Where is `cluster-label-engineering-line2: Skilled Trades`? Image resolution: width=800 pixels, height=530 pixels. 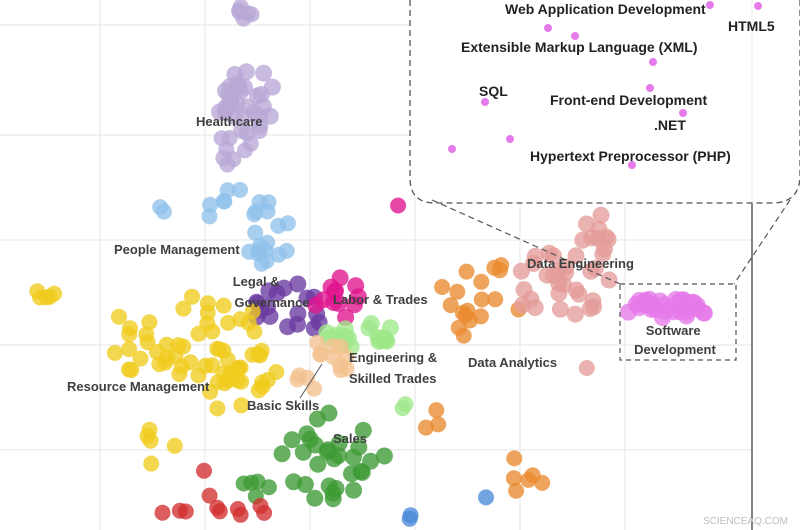
cluster-label-engineering-line2: Skilled Trades is located at coordinates (392, 378).